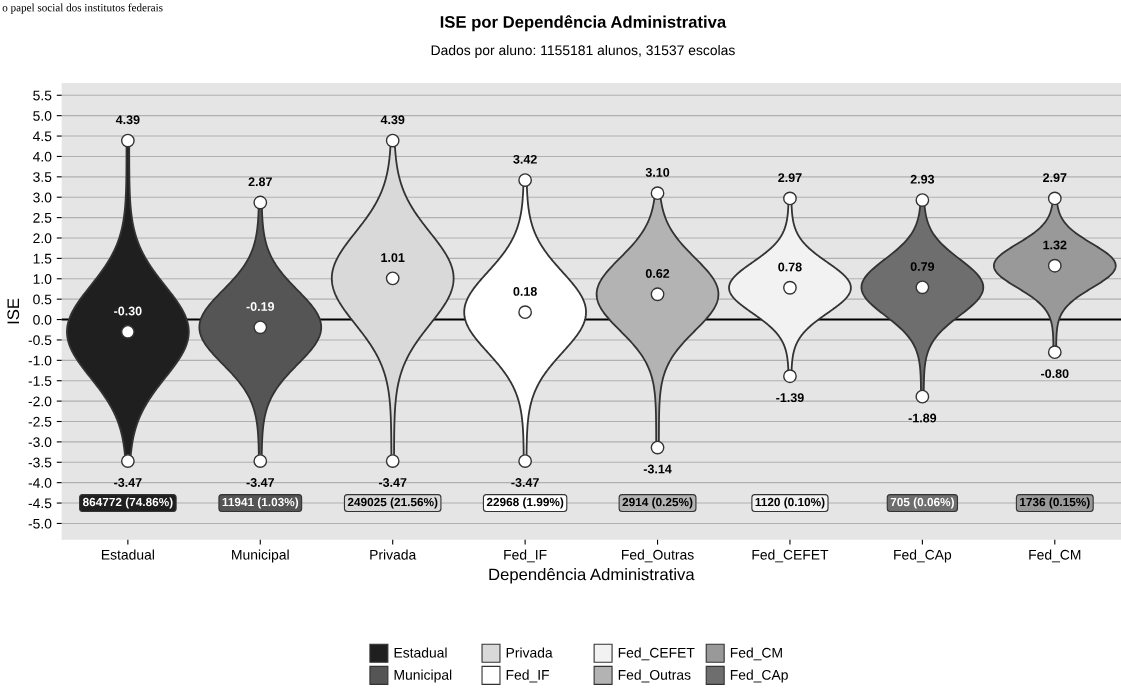 Image resolution: width=1121 pixels, height=692 pixels. I want to click on data-label: 2.93, so click(922, 179).